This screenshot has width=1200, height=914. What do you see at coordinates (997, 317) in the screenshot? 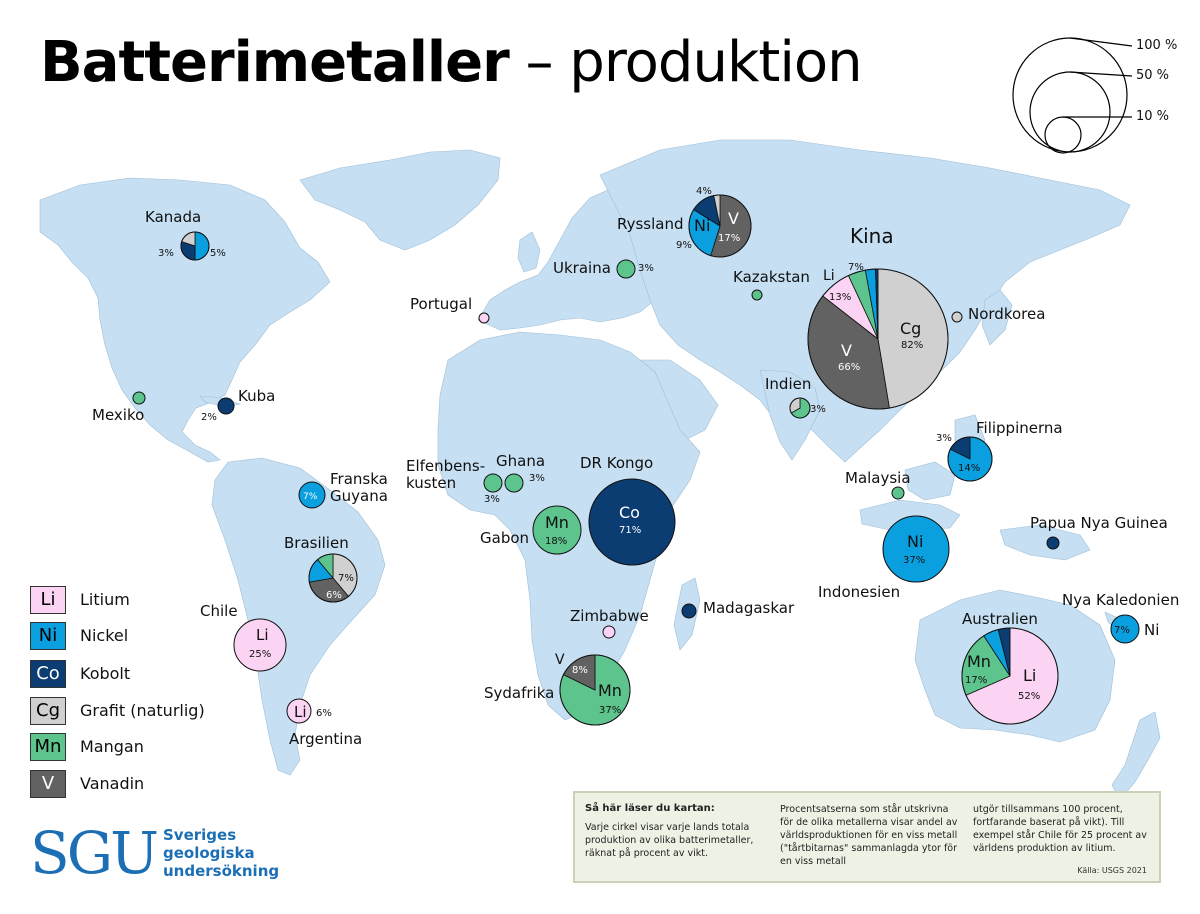
I see `land-japan` at bounding box center [997, 317].